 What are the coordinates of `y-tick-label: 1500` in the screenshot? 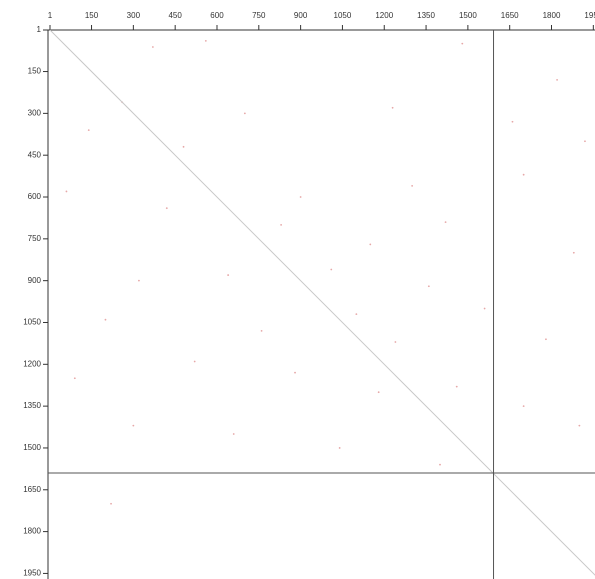 It's located at (32, 447).